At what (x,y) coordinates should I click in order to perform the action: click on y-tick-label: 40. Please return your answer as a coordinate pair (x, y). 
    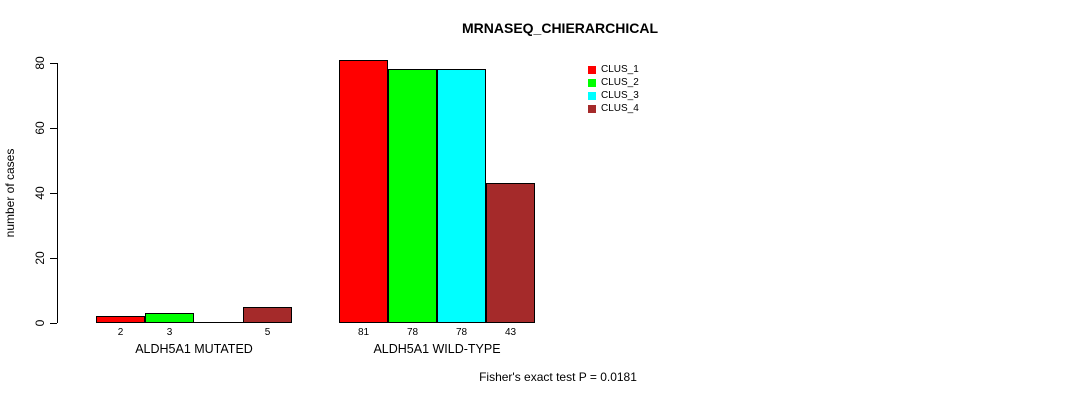
    Looking at the image, I should click on (40, 193).